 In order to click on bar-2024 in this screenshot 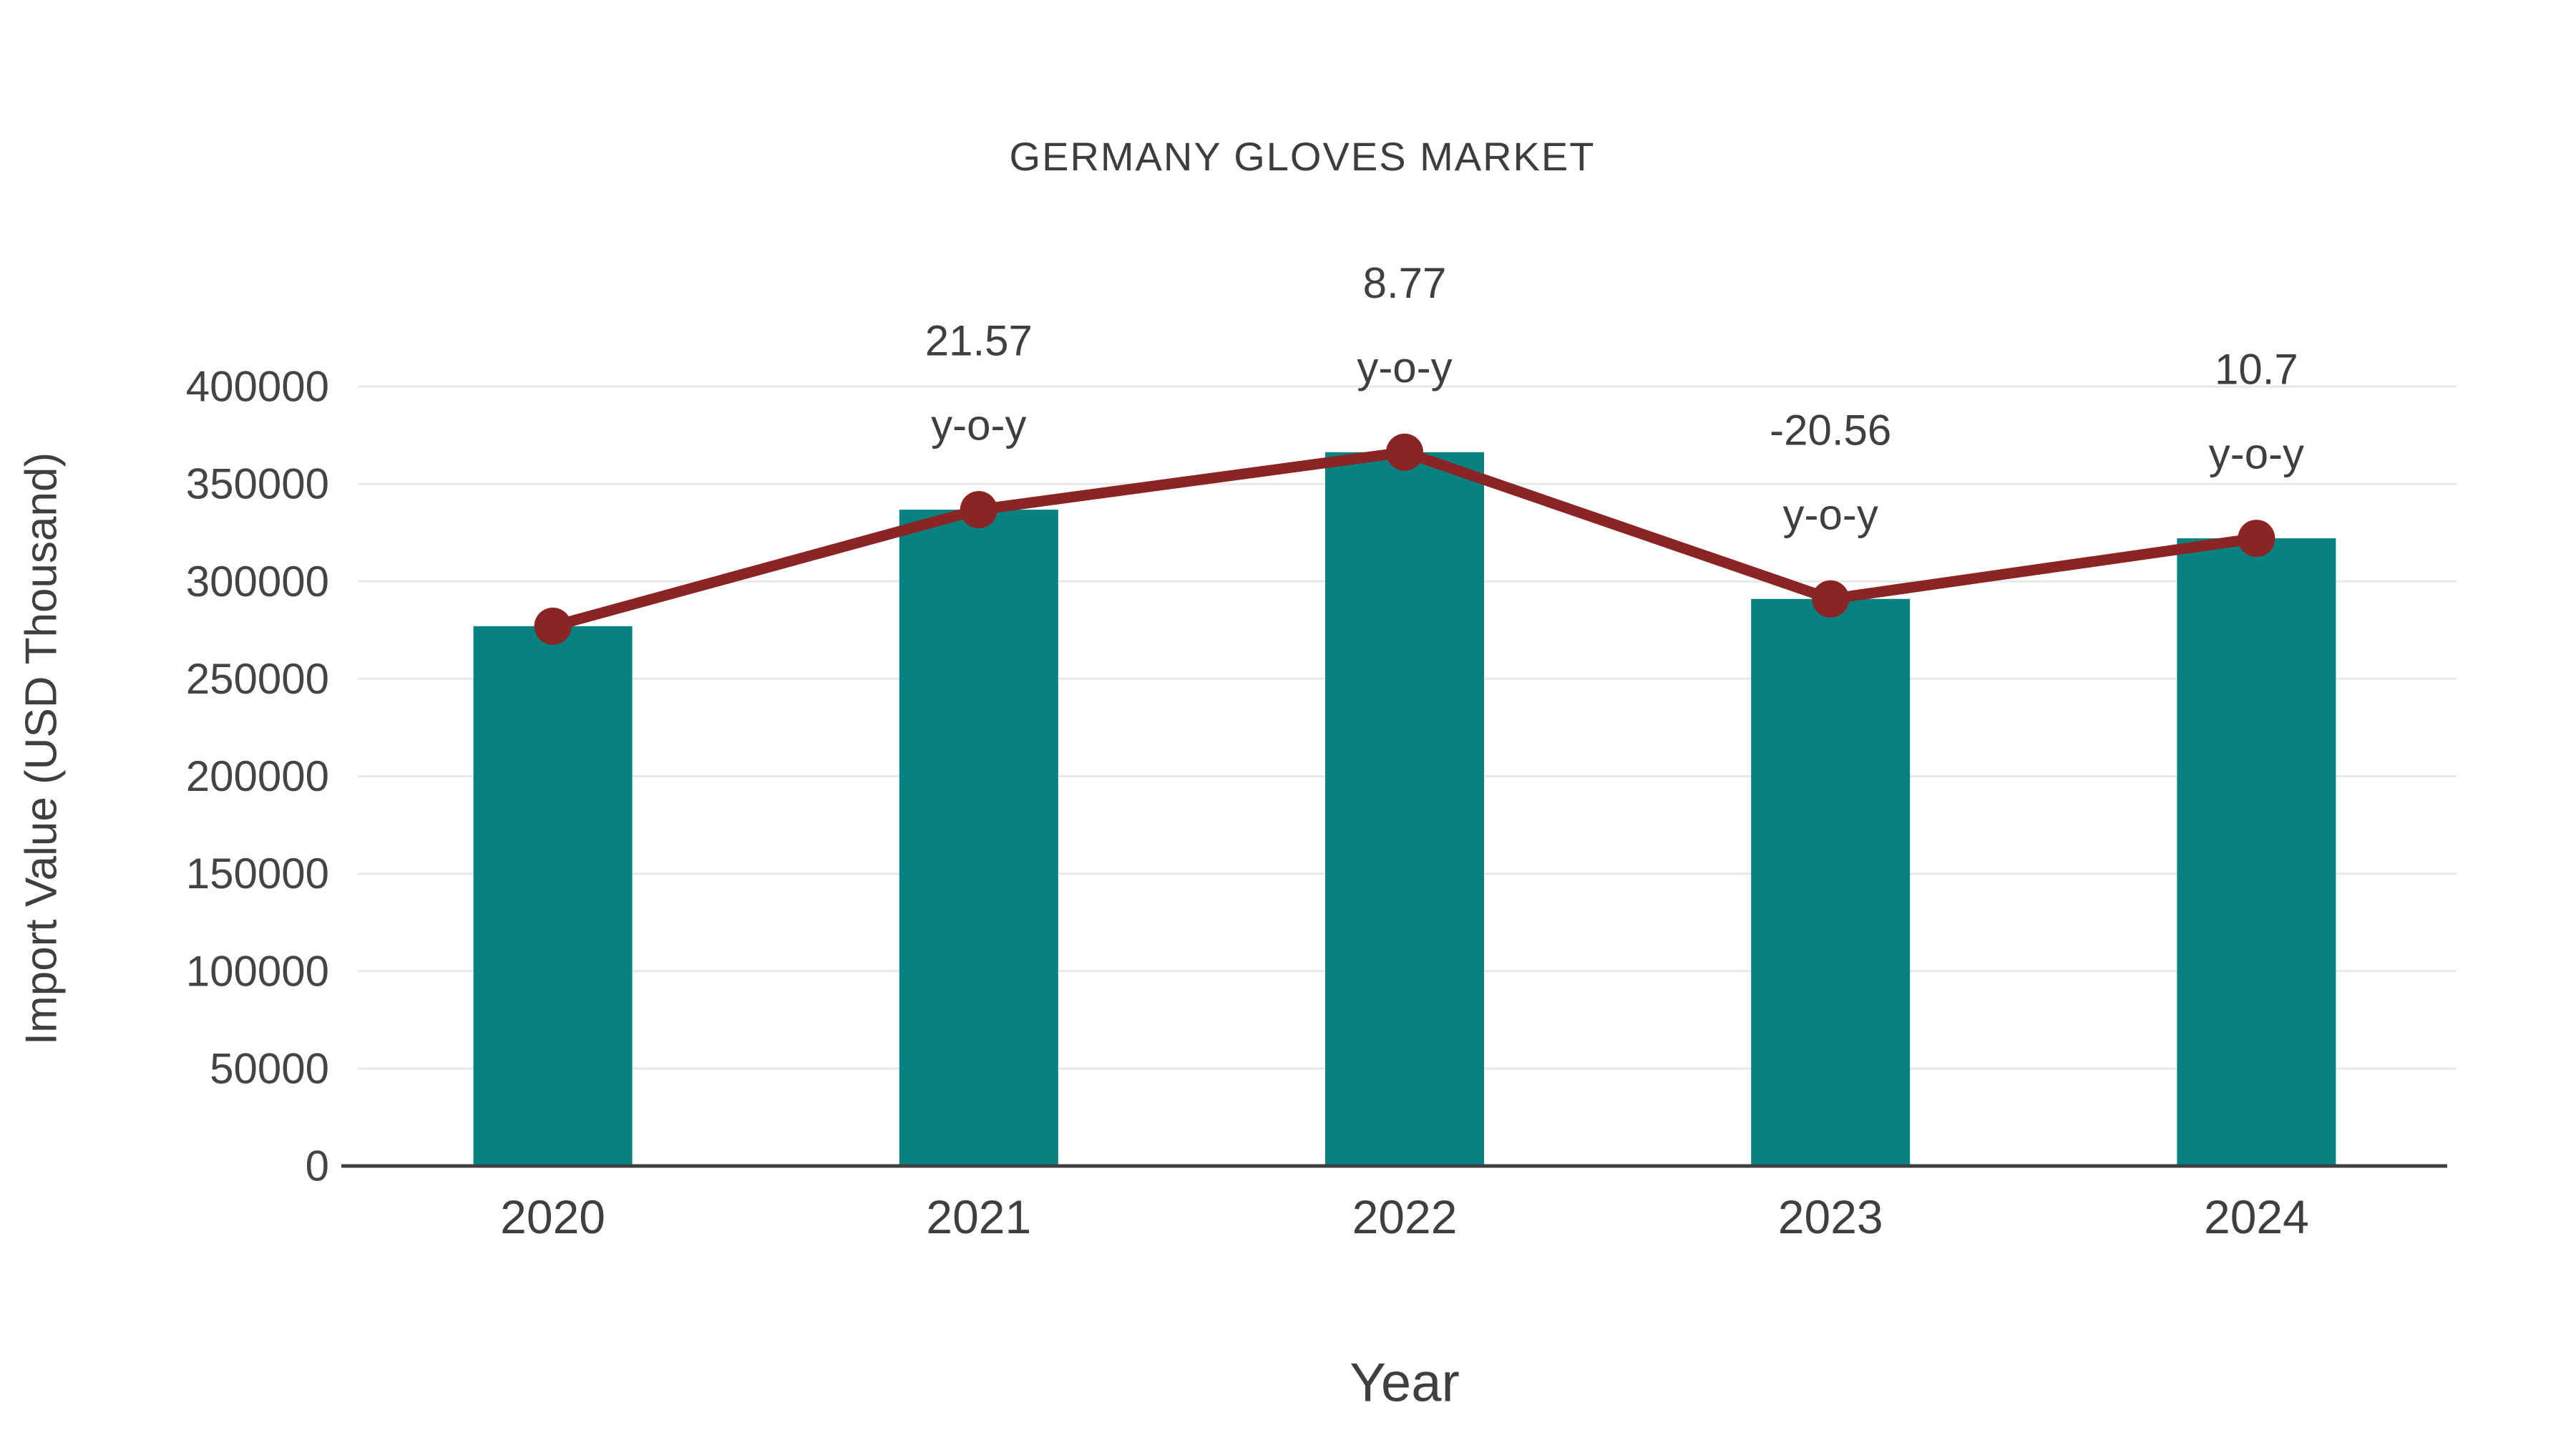, I will do `click(2256, 852)`.